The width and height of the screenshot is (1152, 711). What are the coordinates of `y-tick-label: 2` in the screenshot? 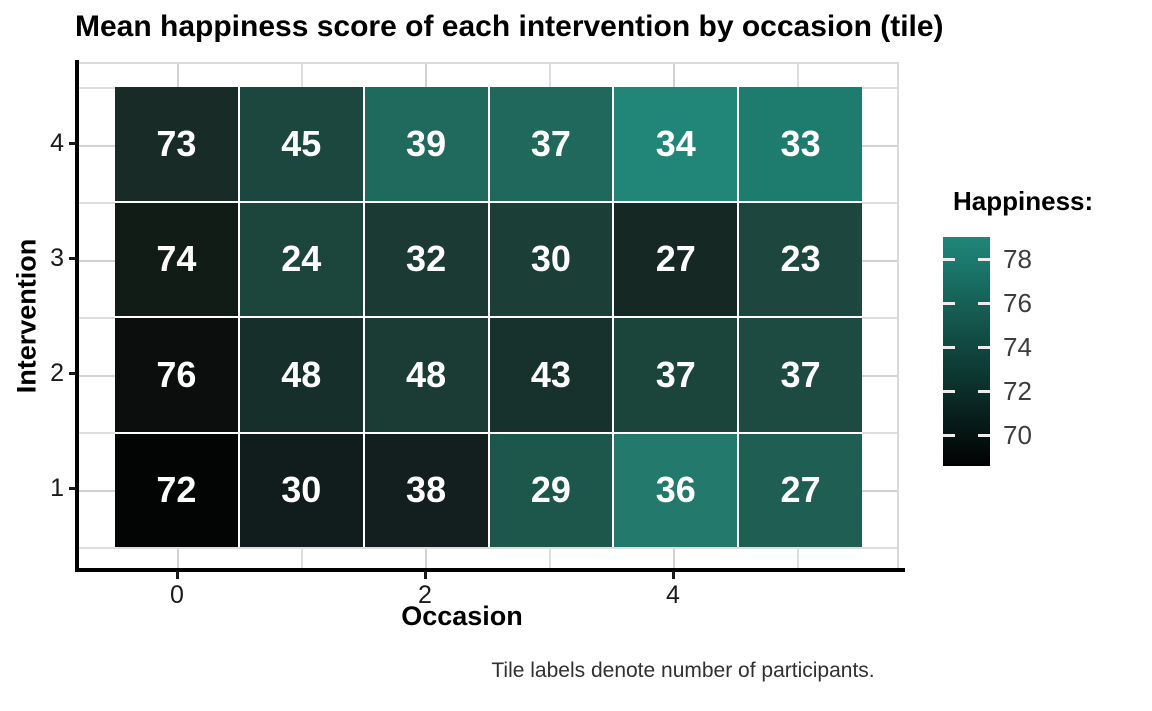 It's located at (57, 373).